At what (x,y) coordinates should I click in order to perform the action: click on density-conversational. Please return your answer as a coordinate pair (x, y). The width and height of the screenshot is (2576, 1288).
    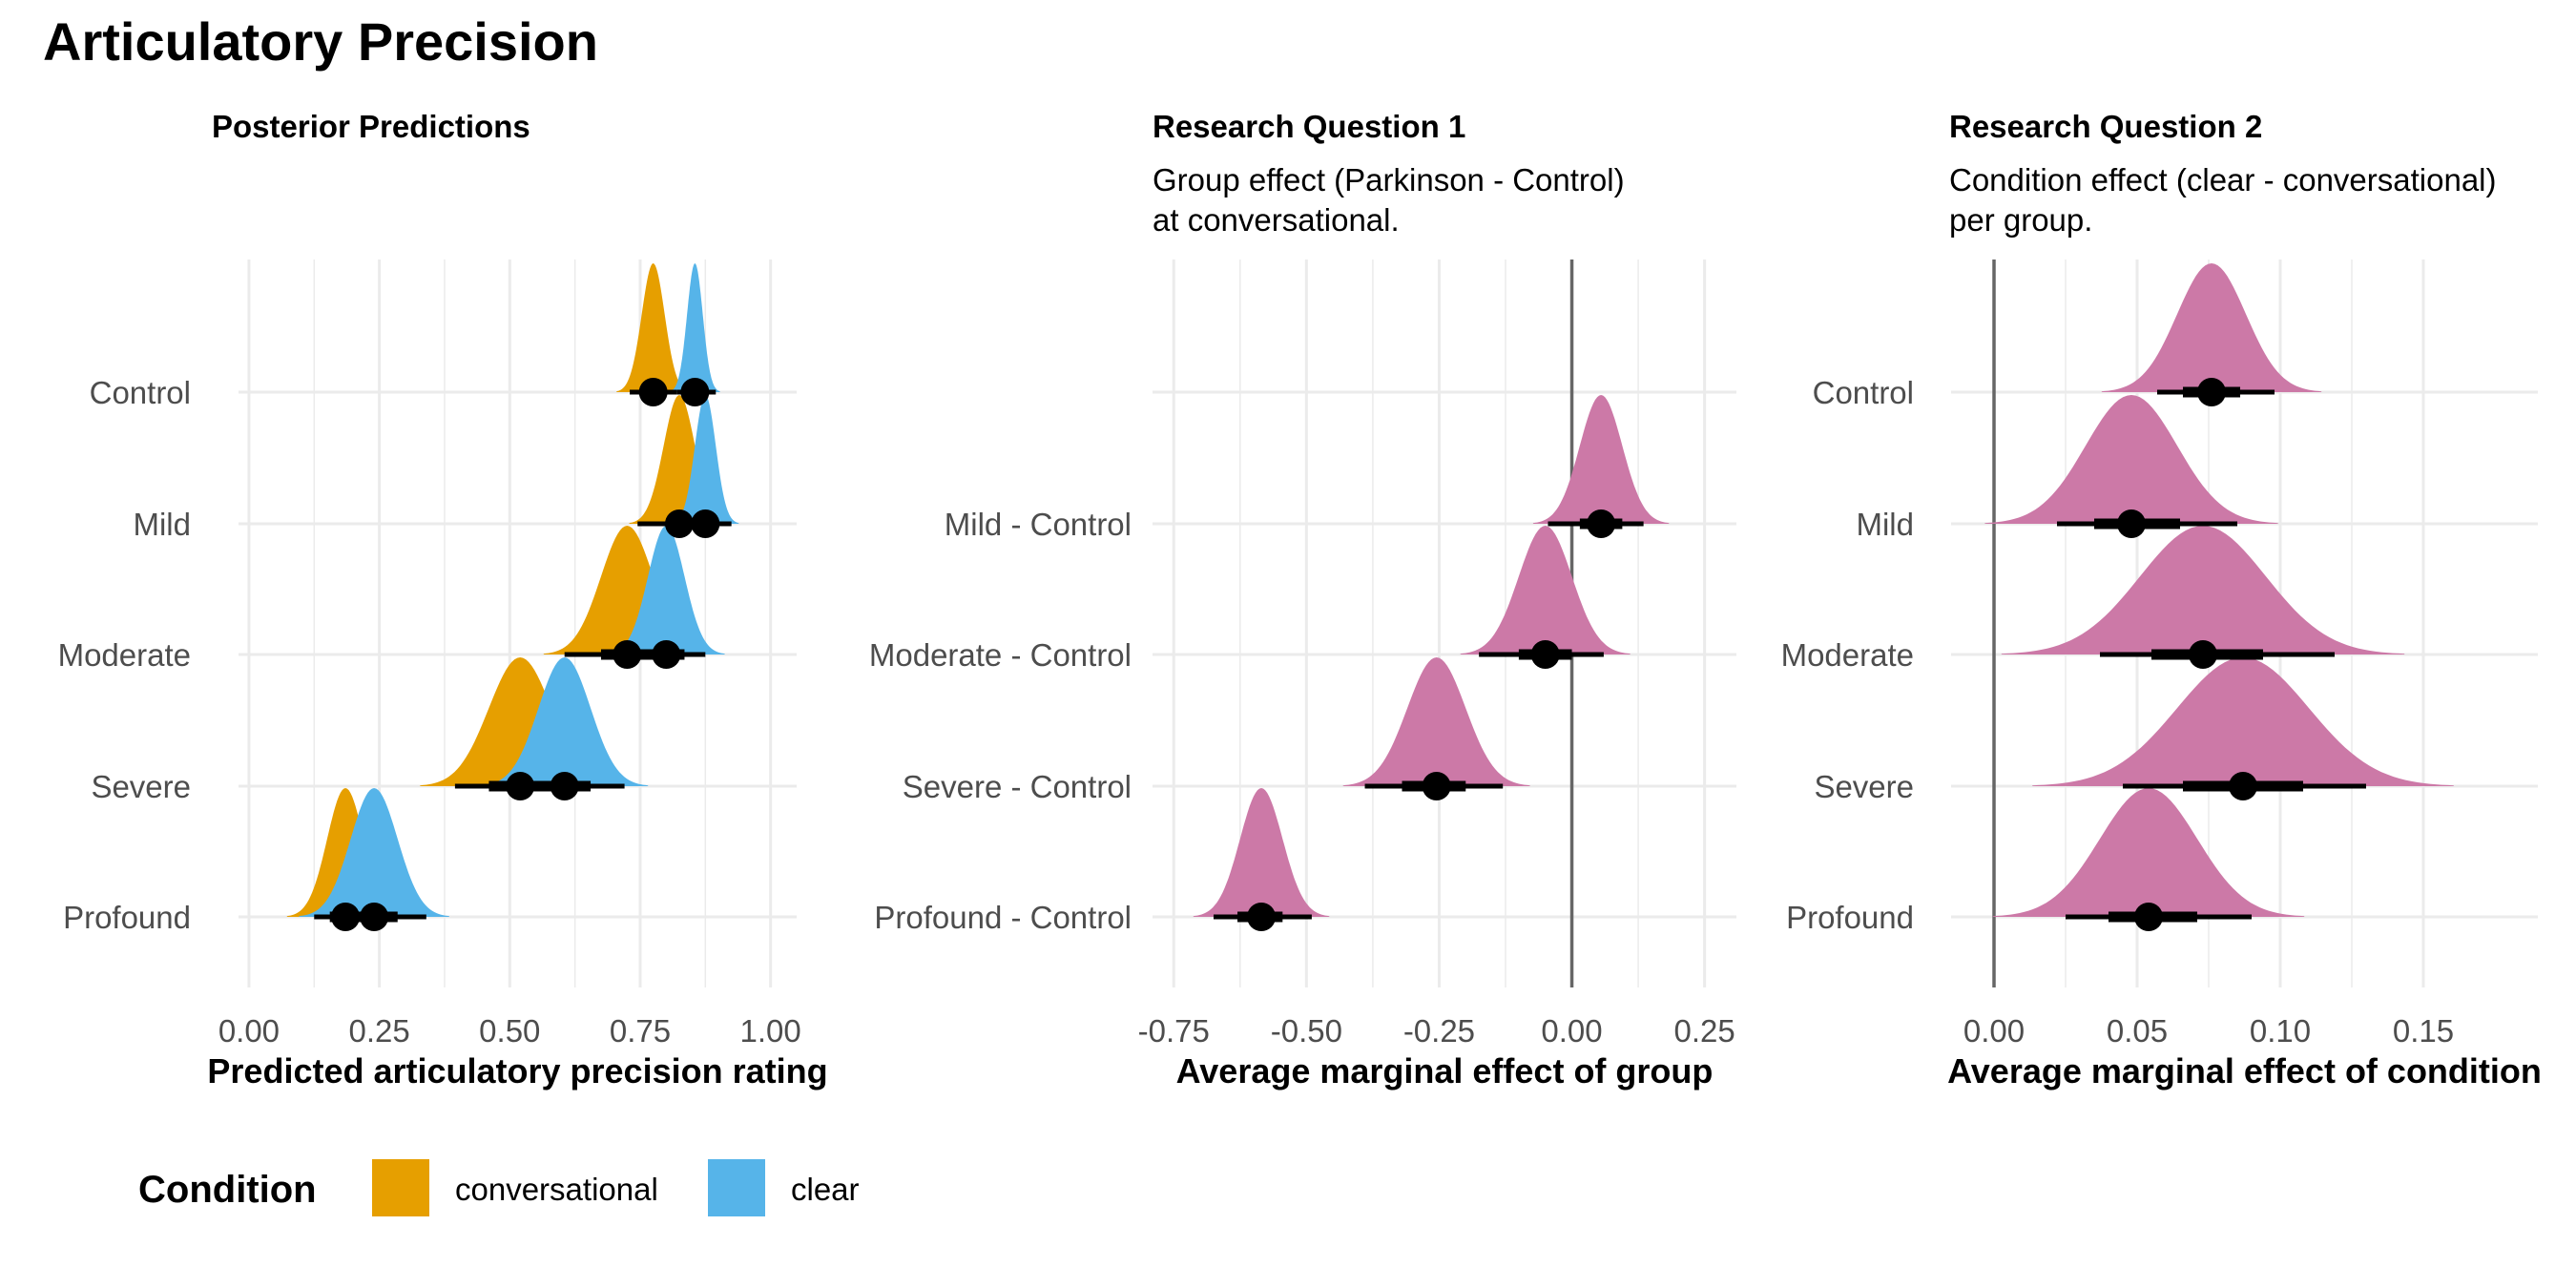
    Looking at the image, I should click on (653, 327).